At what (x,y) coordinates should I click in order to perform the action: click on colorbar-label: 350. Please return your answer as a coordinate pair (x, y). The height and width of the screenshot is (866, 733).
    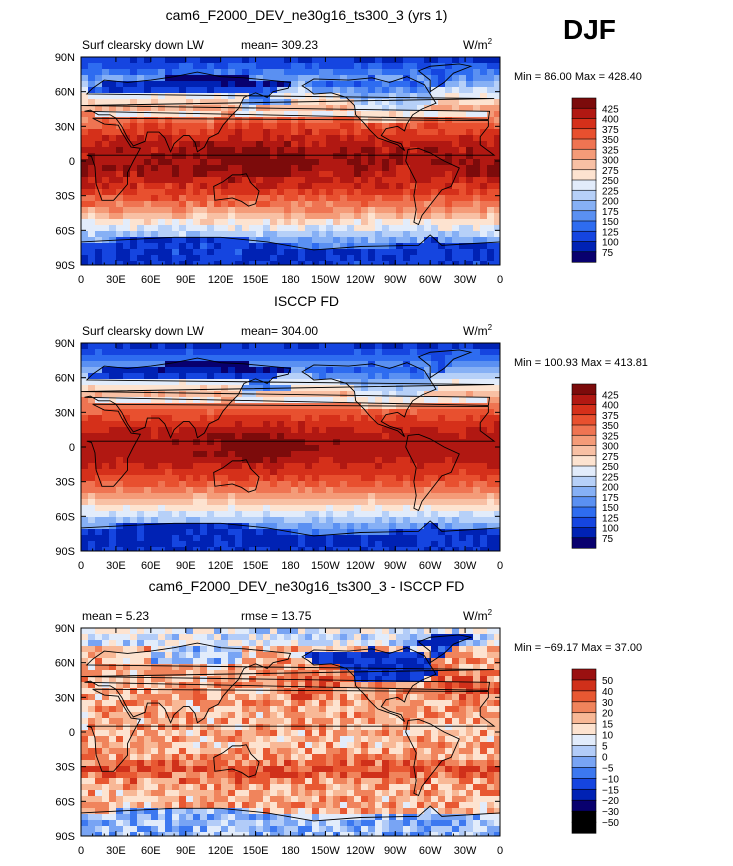
    Looking at the image, I should click on (610, 426).